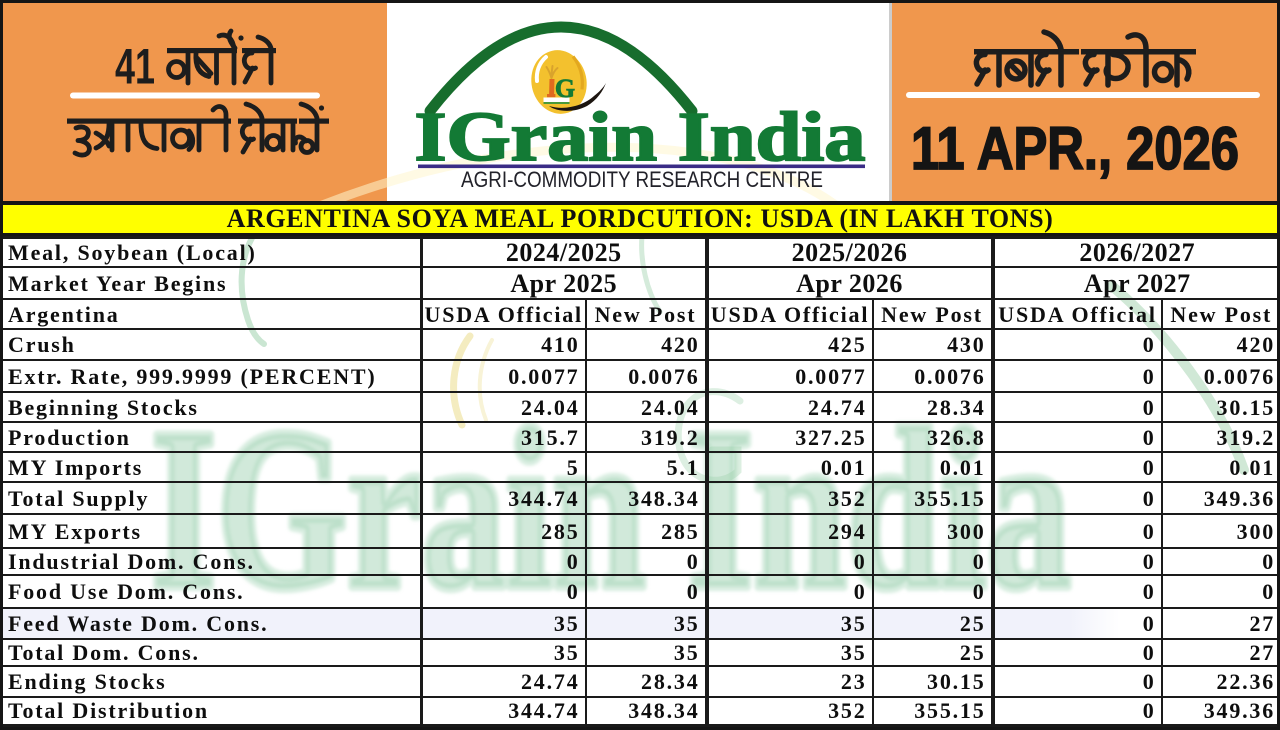 Image resolution: width=1280 pixels, height=730 pixels. What do you see at coordinates (135, 67) in the screenshot?
I see `svg-text: 41` at bounding box center [135, 67].